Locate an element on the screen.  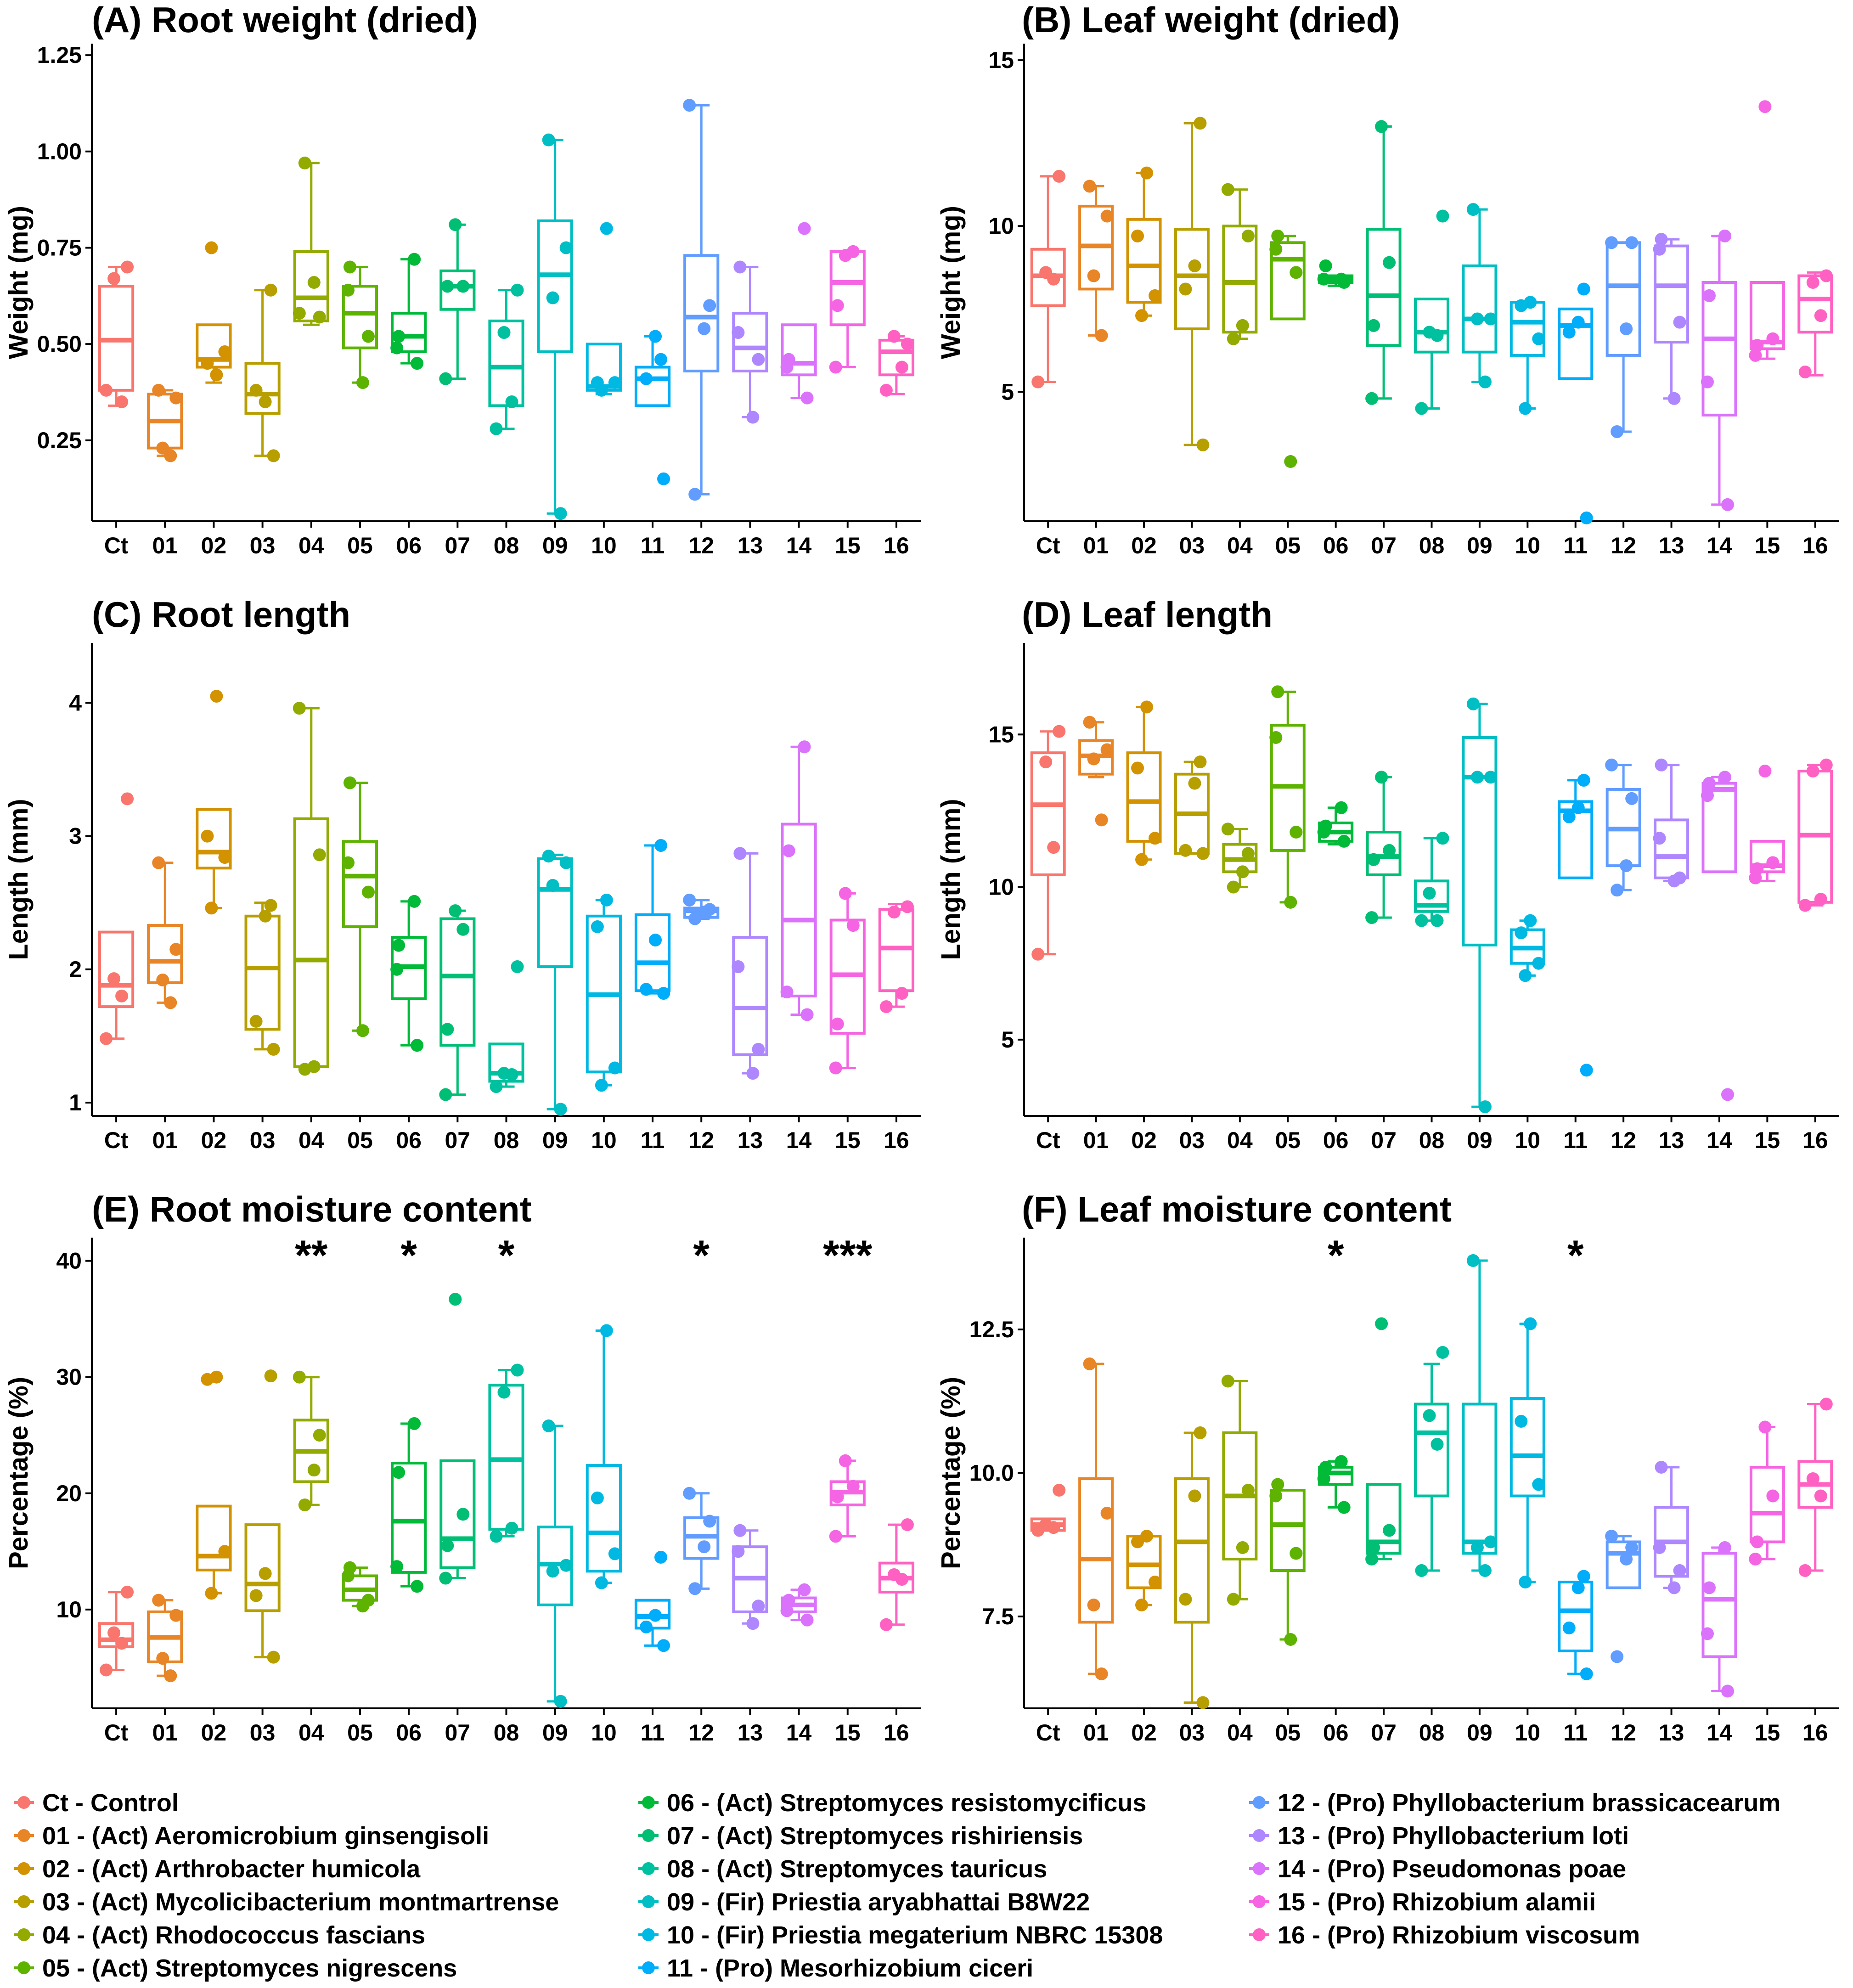
panel-title: (A) Root weight (dried) is located at coordinates (285, 20).